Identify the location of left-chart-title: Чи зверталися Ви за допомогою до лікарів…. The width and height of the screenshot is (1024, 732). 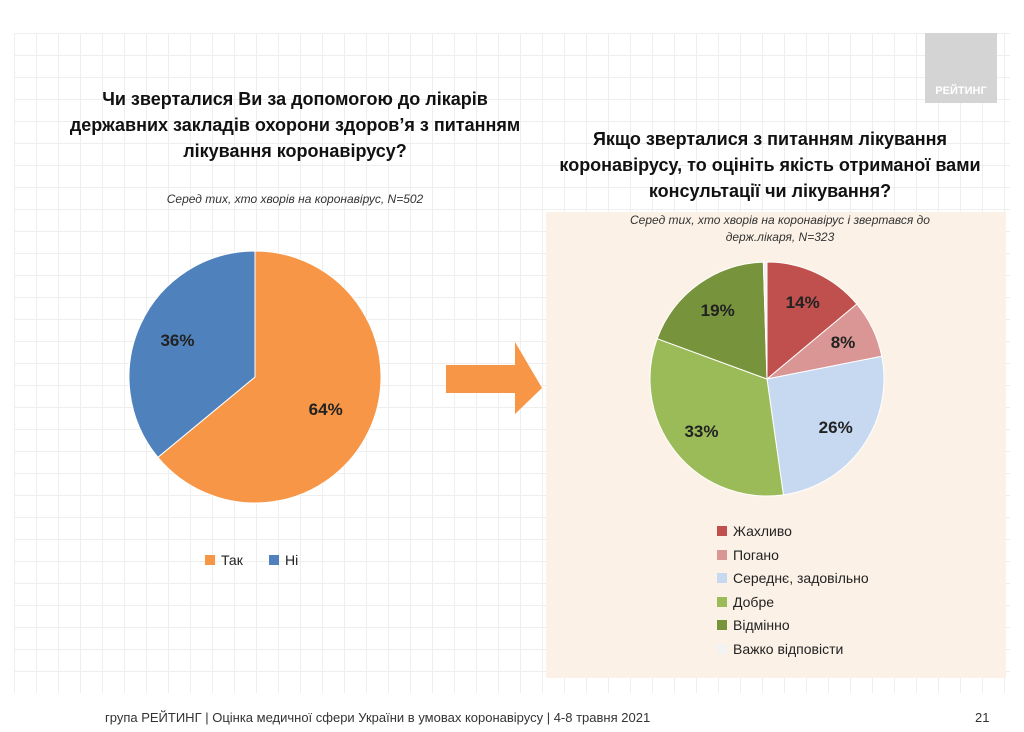
(295, 125).